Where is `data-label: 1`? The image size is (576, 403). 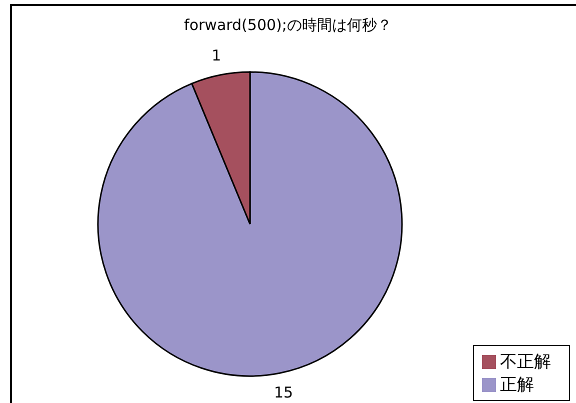
data-label: 1 is located at coordinates (217, 55).